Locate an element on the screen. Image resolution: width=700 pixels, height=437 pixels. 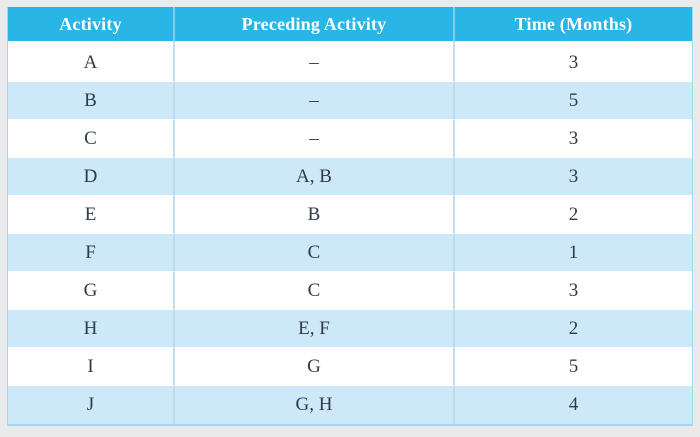
cell-activity: E is located at coordinates (91, 215).